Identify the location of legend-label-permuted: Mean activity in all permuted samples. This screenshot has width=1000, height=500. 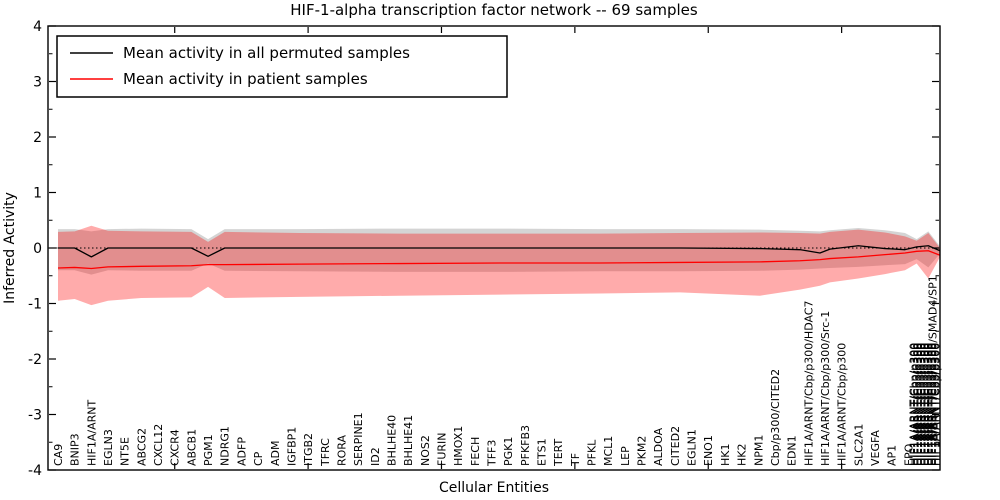
(266, 53).